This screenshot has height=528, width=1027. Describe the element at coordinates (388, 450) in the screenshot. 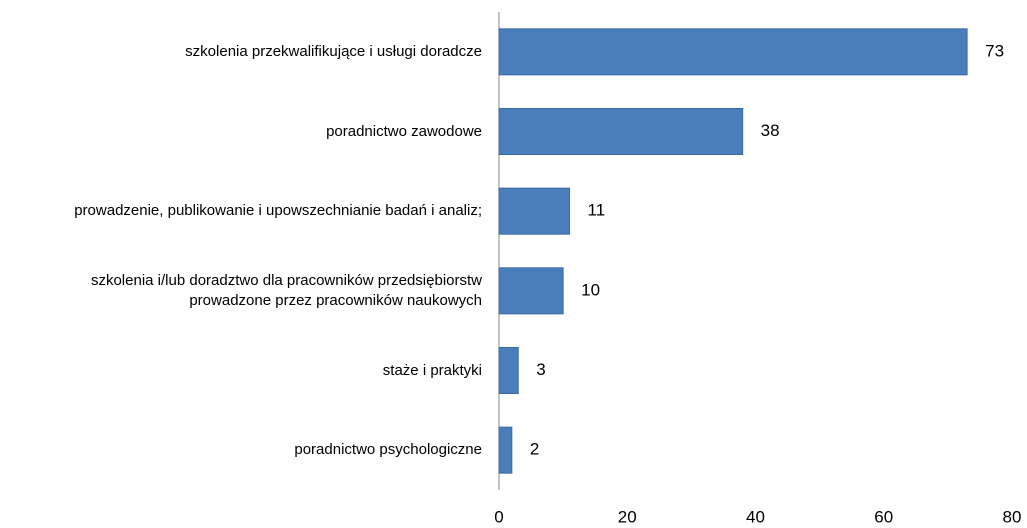

I see `y-tick-label: poradnictwo psychologiczne` at that location.